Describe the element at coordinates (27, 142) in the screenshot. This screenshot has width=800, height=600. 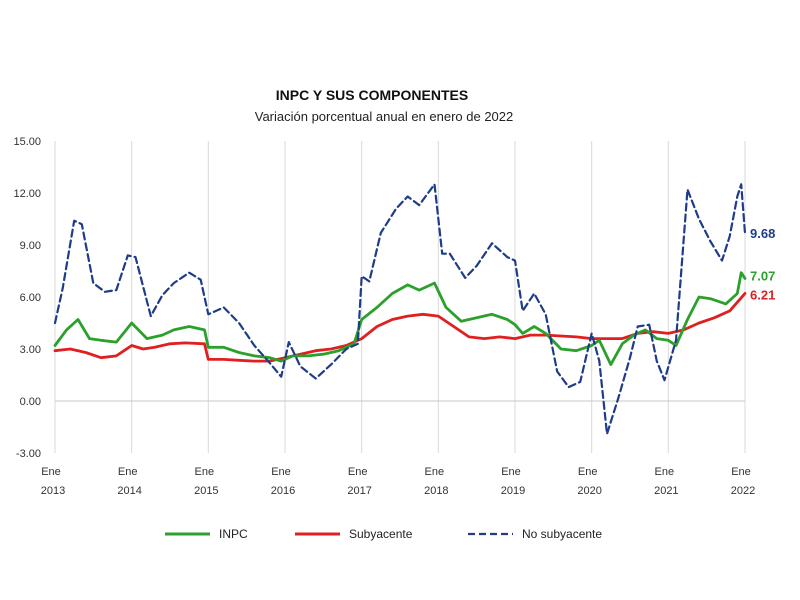
I see `y-tick-label: 15.00` at that location.